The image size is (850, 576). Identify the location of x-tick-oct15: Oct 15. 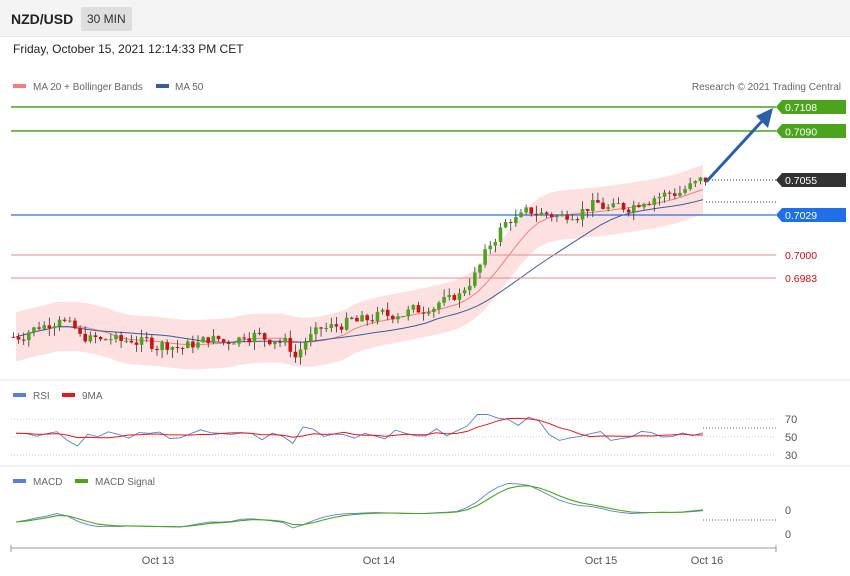
(601, 561).